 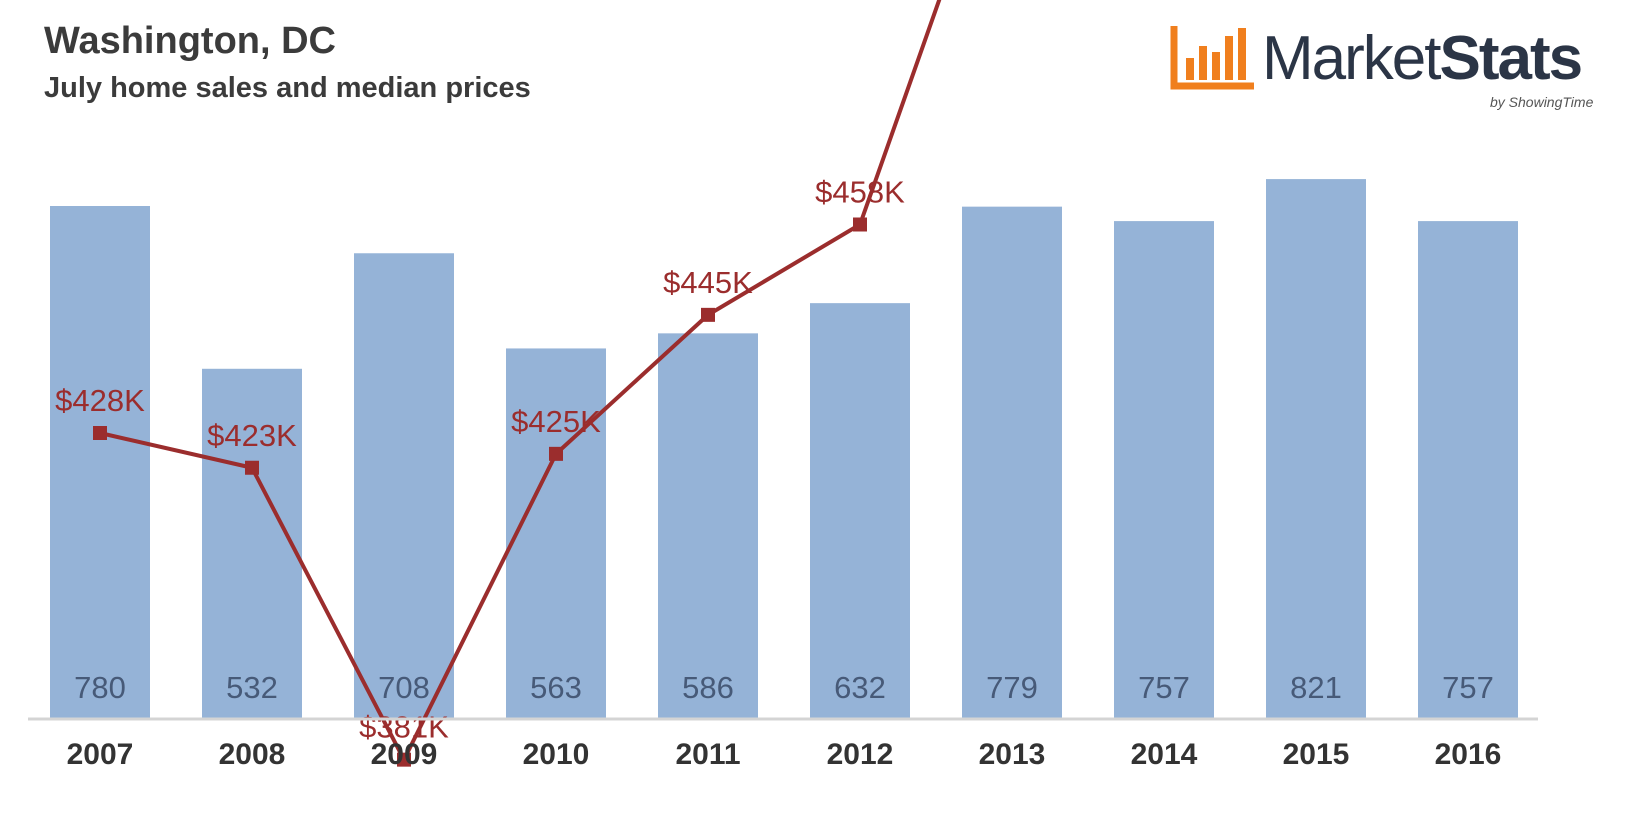 What do you see at coordinates (1316, 754) in the screenshot?
I see `x-tick-label-2015: 2015` at bounding box center [1316, 754].